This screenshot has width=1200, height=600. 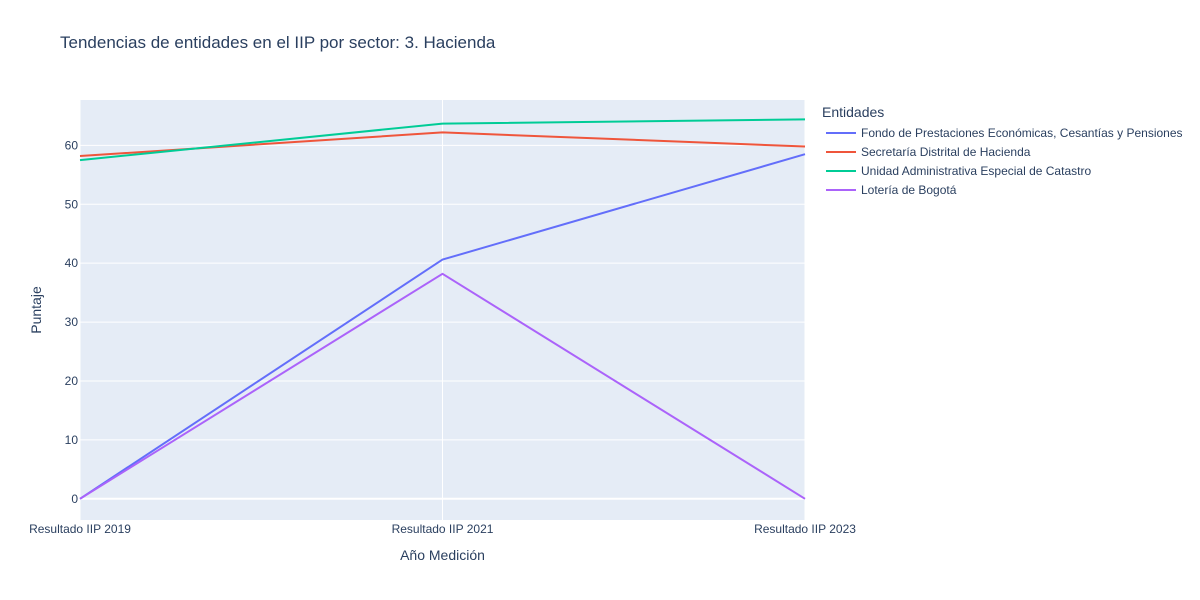 I want to click on x-axis-title: Año Medición, so click(x=442, y=555).